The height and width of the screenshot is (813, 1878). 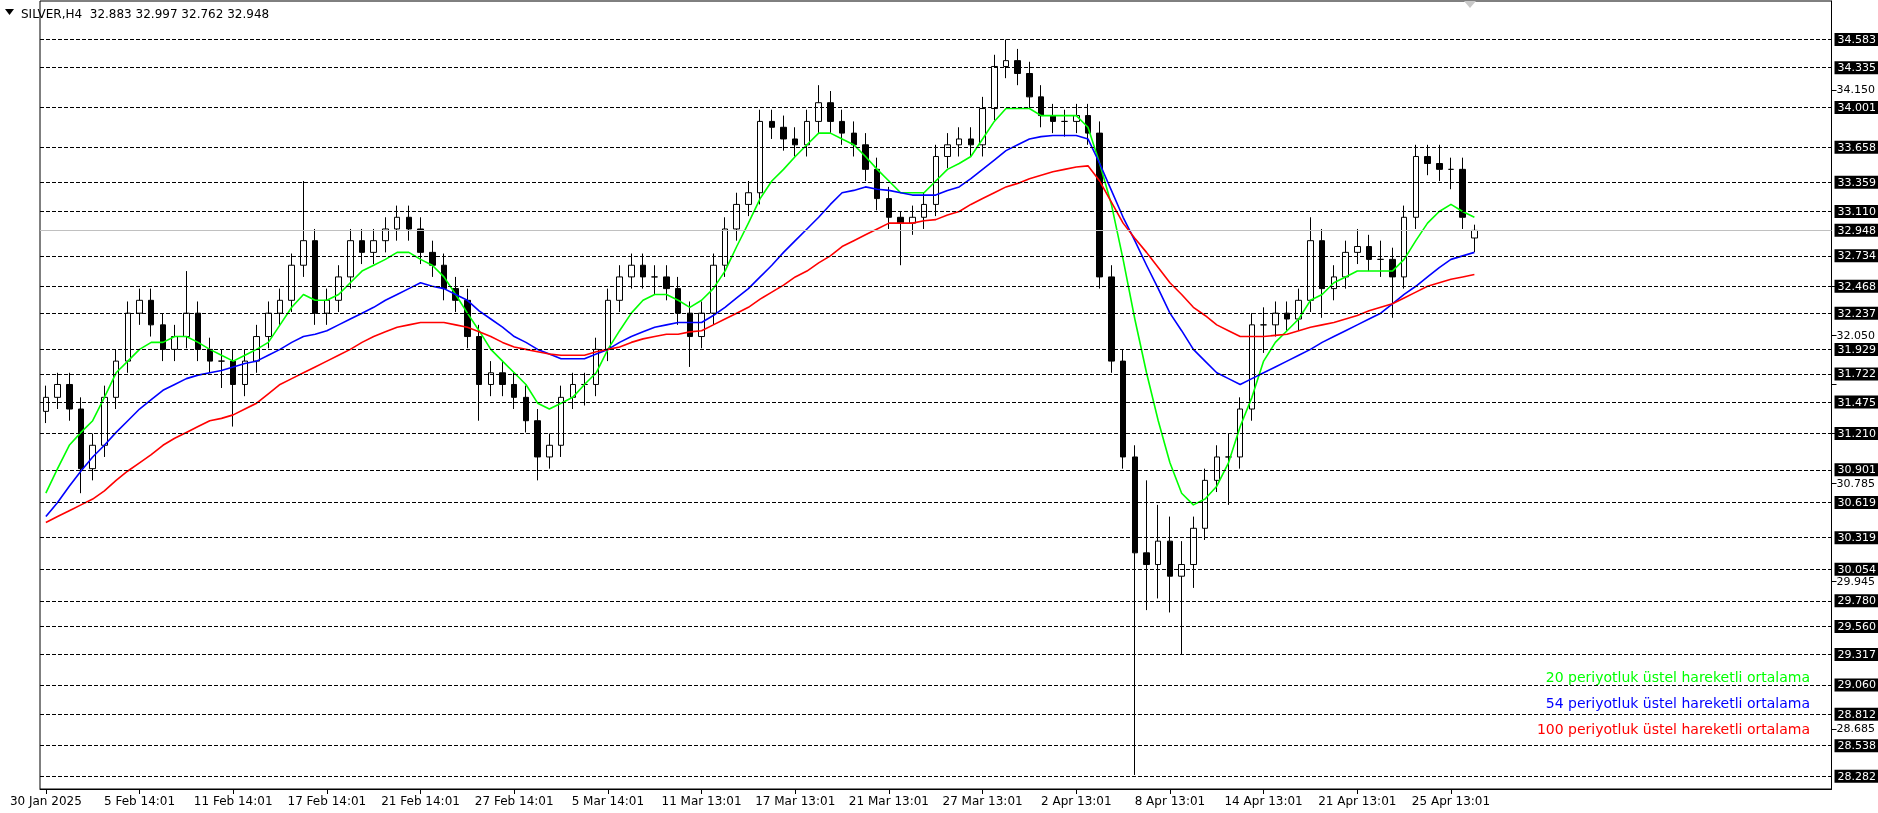 I want to click on ref-line-label: 32.237, so click(x=1857, y=313).